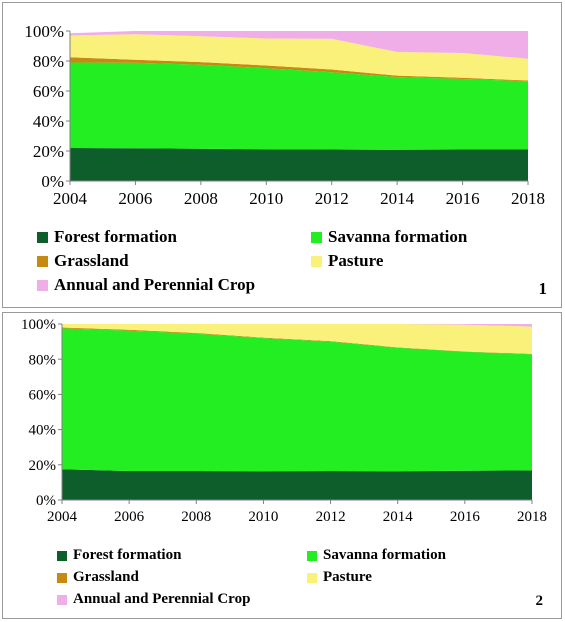 Image resolution: width=565 pixels, height=622 pixels. What do you see at coordinates (543, 288) in the screenshot?
I see `panel-number: 1` at bounding box center [543, 288].